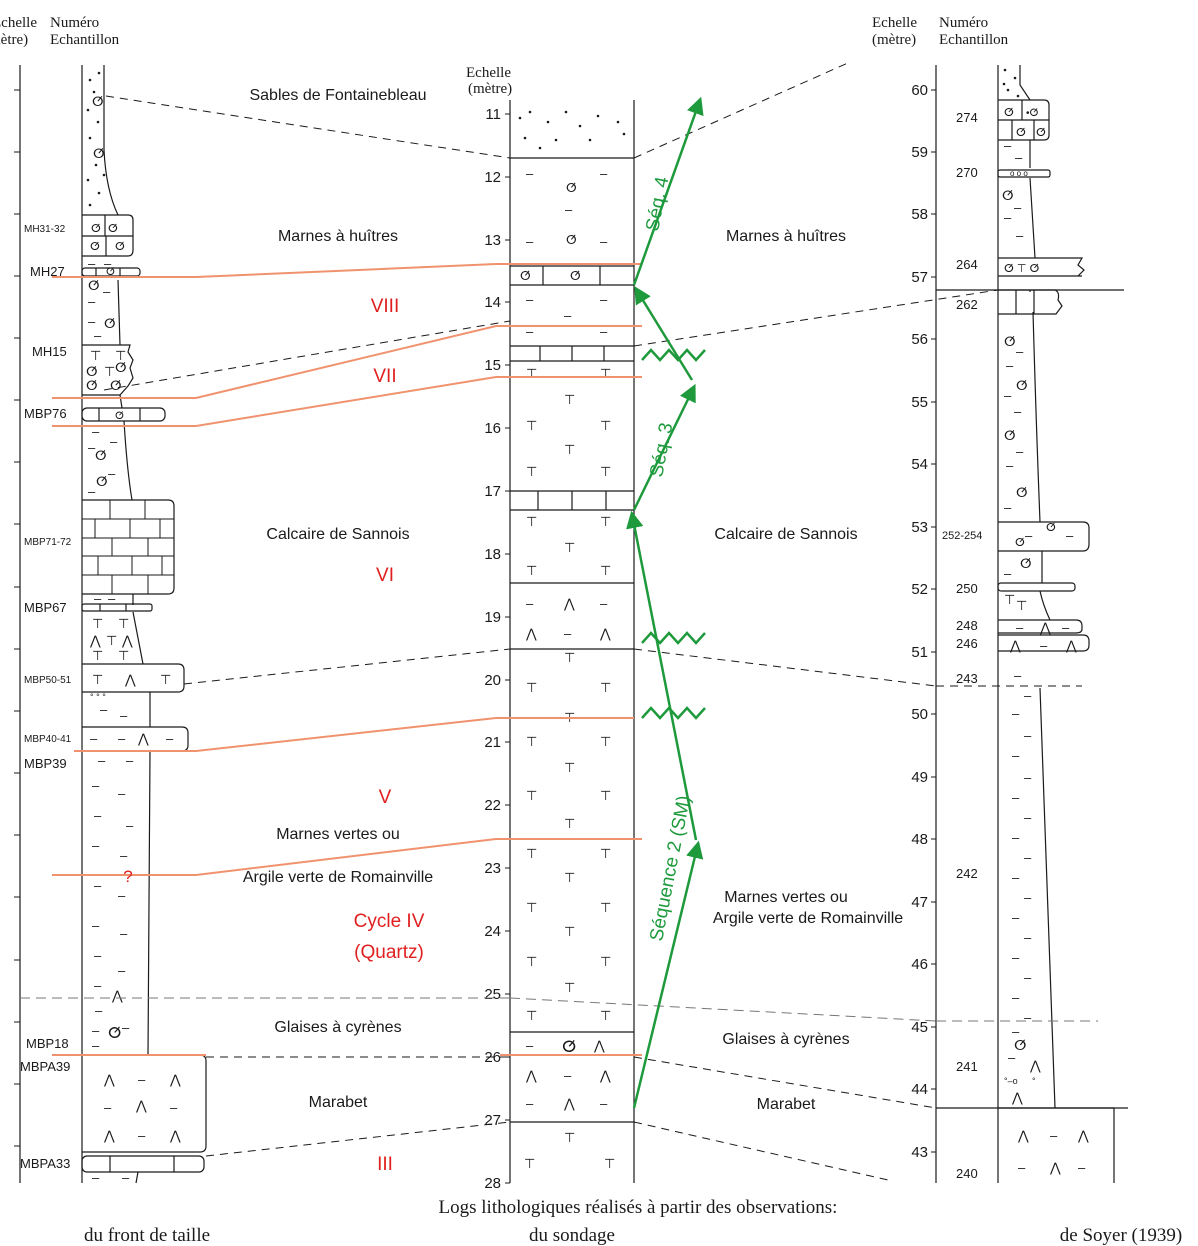 The width and height of the screenshot is (1198, 1246). Describe the element at coordinates (572, 1235) in the screenshot. I see `footer-center-caption: du sondage` at that location.